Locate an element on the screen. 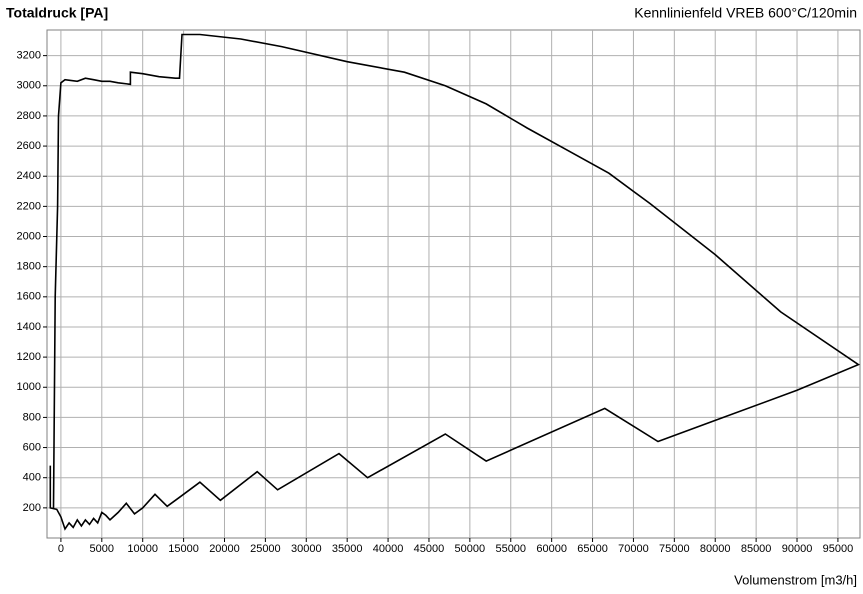  y-tick-label: 200 is located at coordinates (32, 508).